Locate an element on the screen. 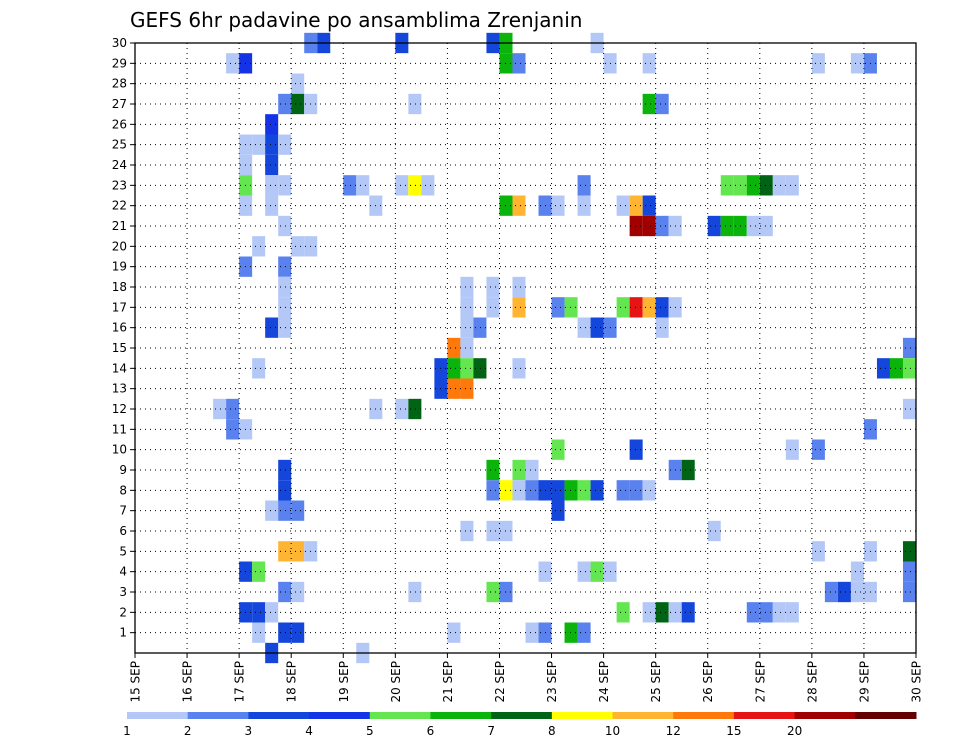 The height and width of the screenshot is (742, 960). y-tick-label: 26 is located at coordinates (119, 124).